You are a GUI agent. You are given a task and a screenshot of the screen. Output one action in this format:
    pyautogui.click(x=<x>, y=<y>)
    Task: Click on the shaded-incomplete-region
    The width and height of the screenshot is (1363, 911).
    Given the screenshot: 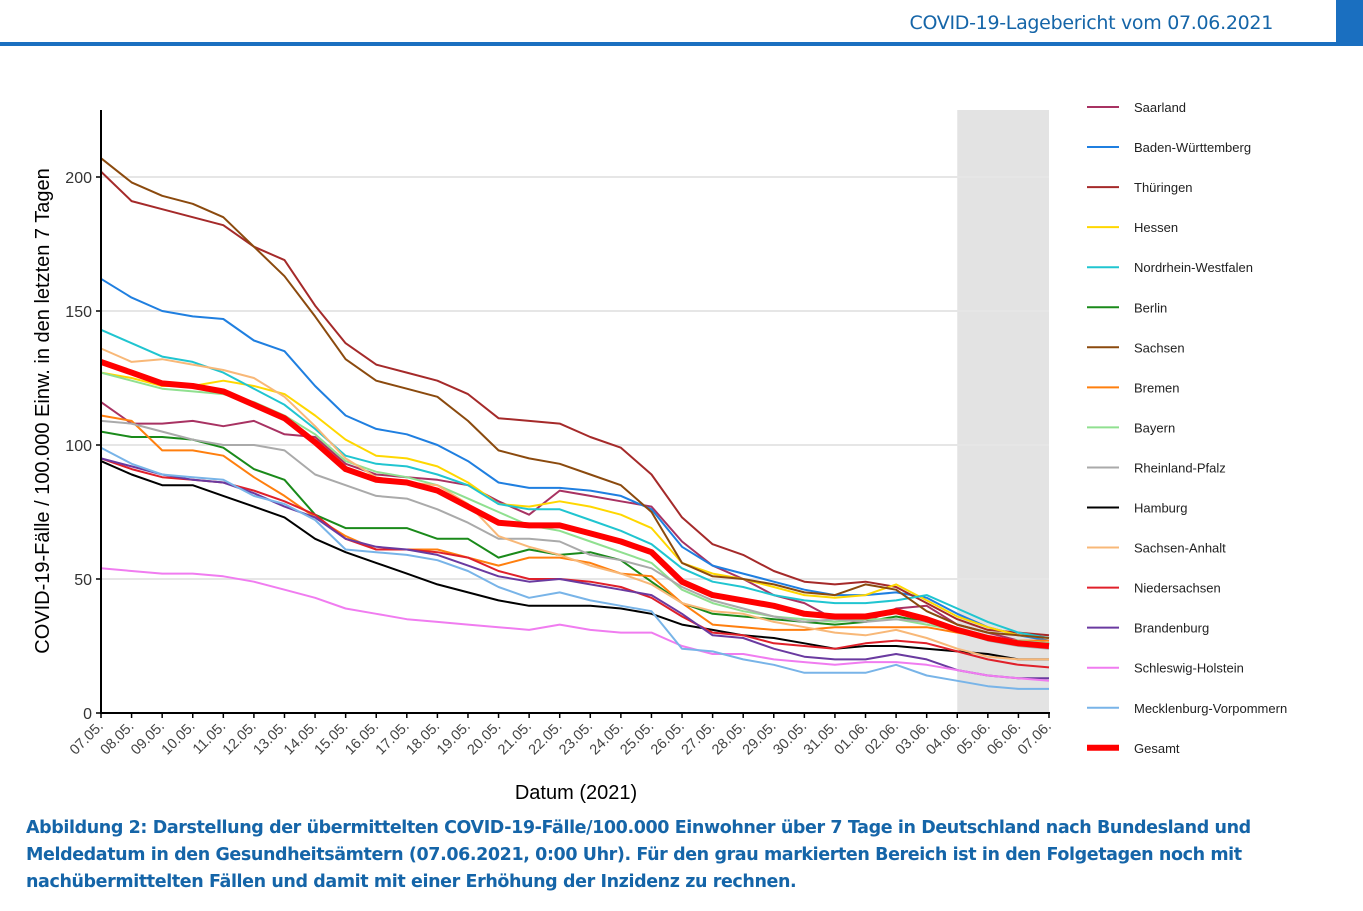 What is the action you would take?
    pyautogui.click(x=1003, y=411)
    